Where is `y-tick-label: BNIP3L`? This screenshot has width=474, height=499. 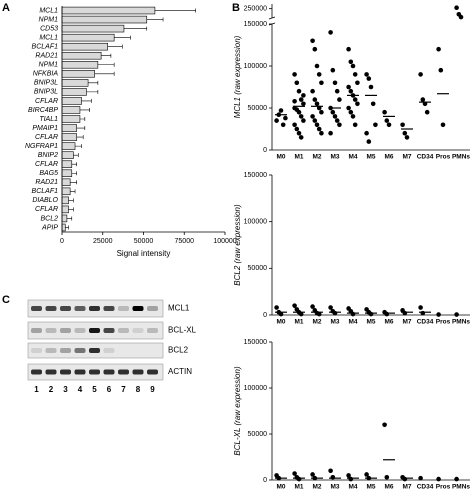 y-tick-label: BNIP3L is located at coordinates (46, 92).